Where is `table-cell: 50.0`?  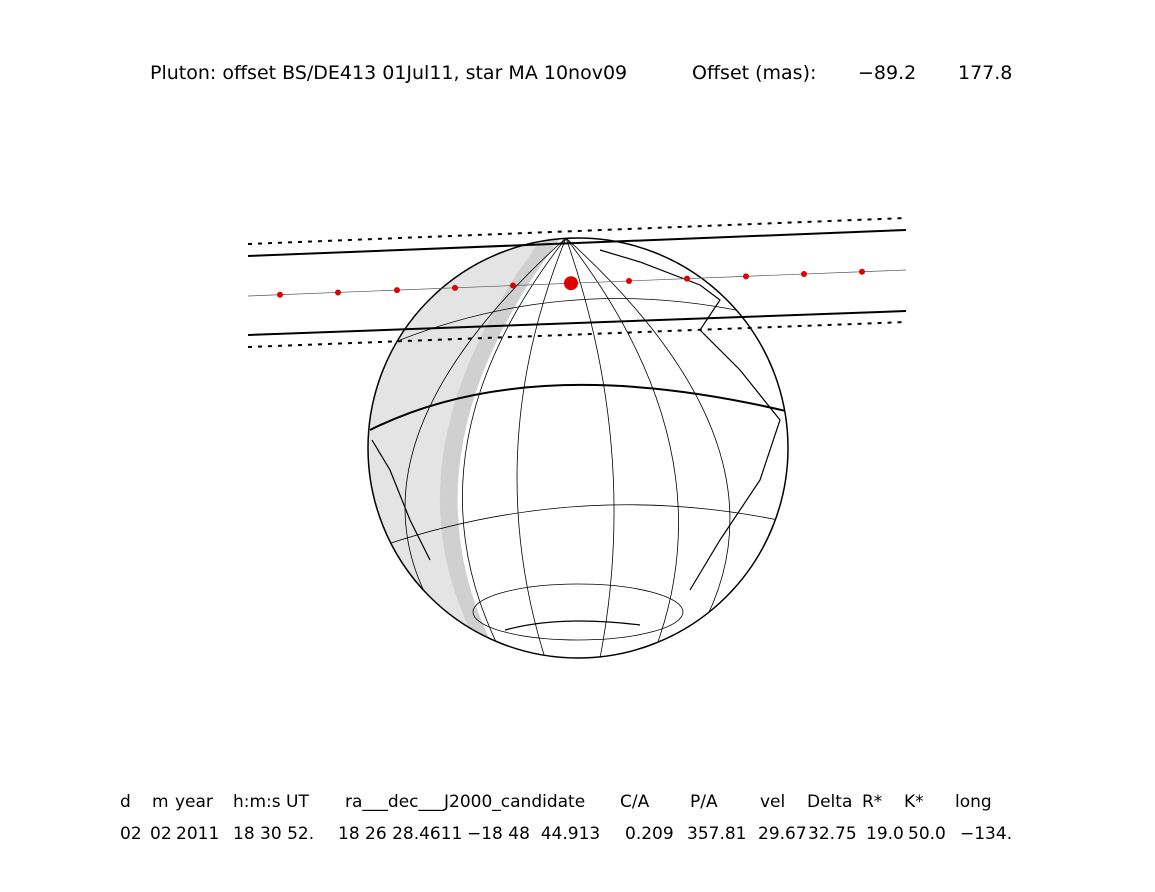
table-cell: 50.0 is located at coordinates (927, 834).